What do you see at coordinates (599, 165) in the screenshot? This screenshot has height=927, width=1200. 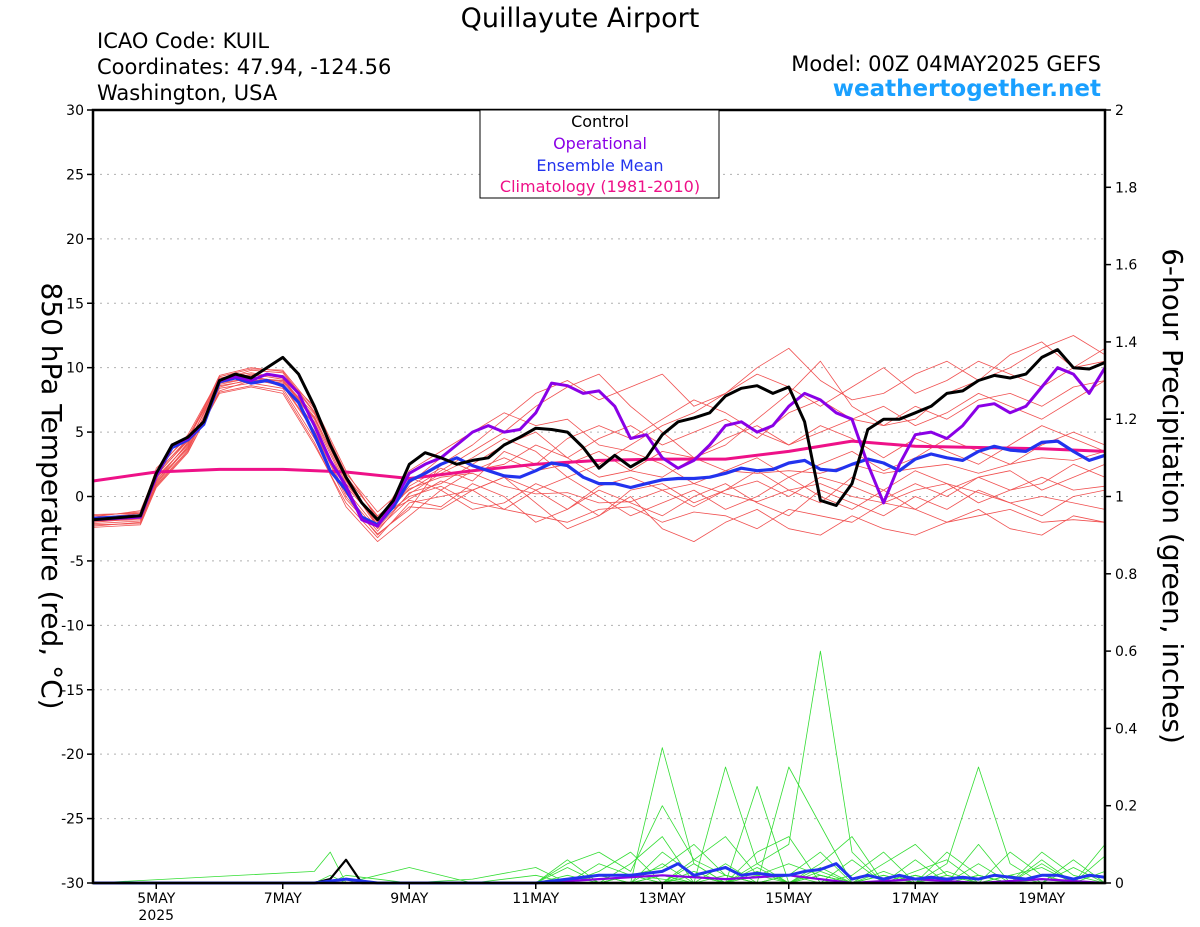 I see `legend-ensemble-mean: Ensemble Mean` at bounding box center [599, 165].